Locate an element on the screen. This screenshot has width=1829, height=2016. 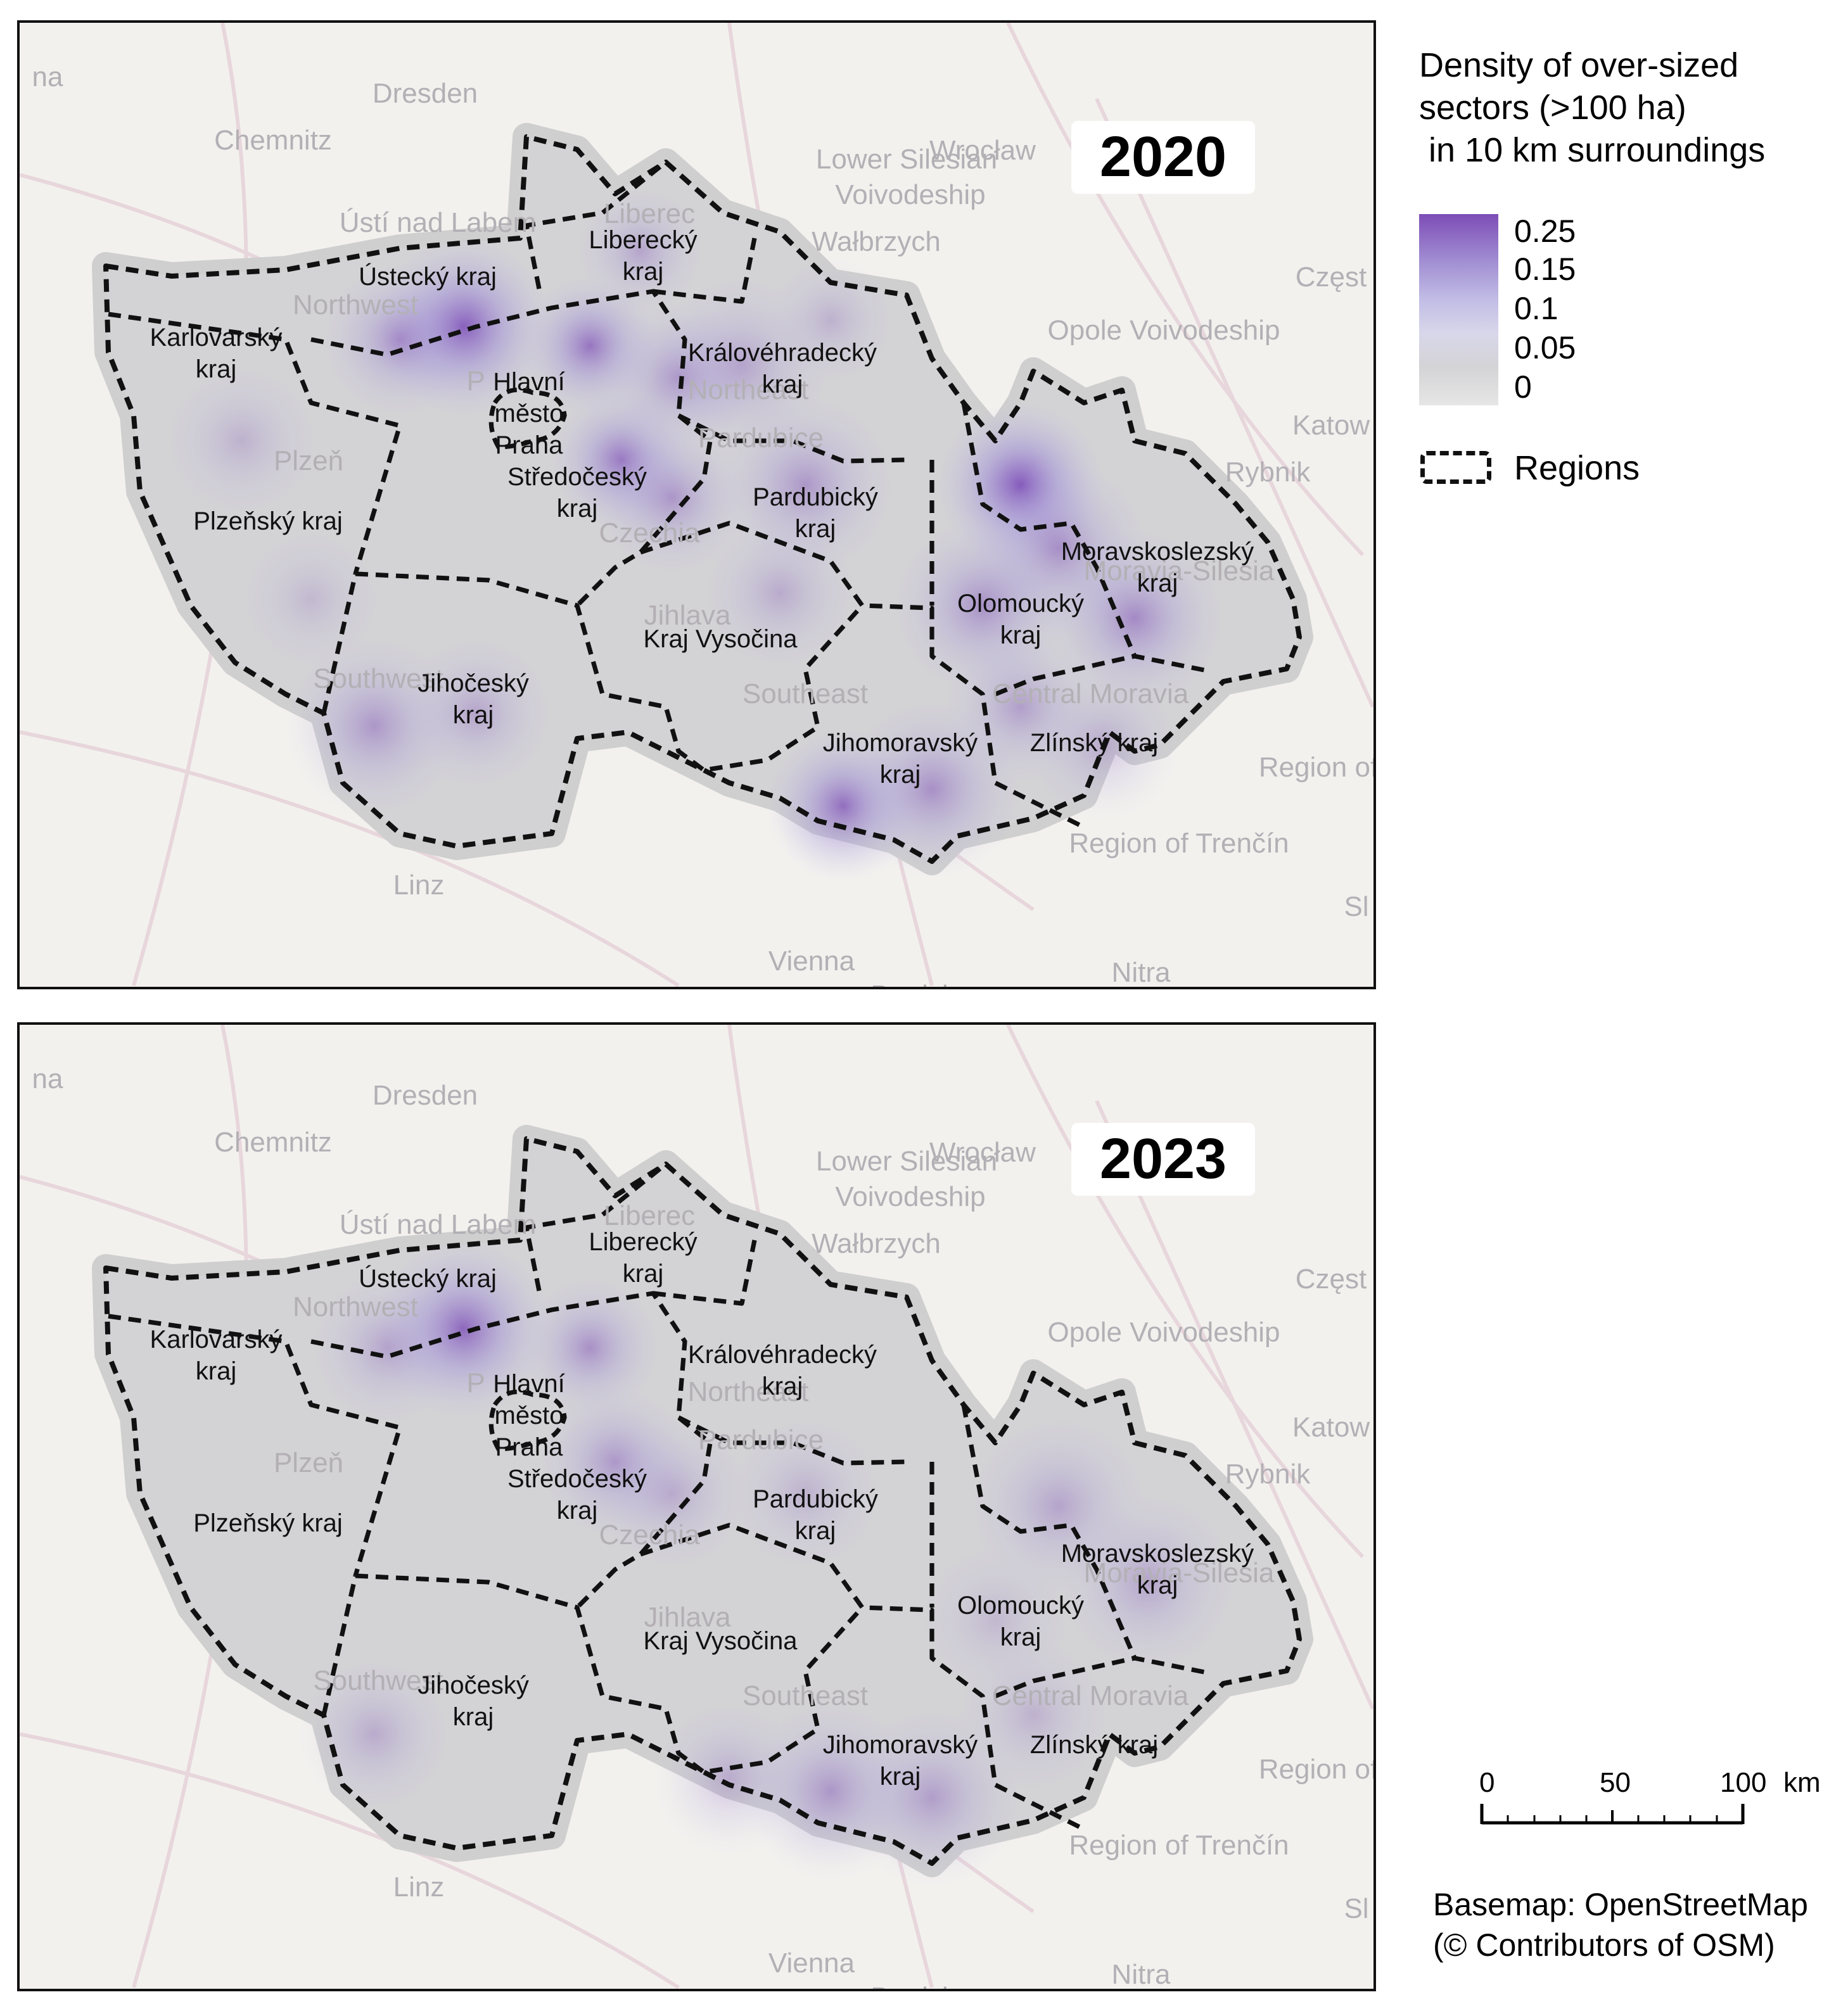
region-label: Středočeský is located at coordinates (577, 477).